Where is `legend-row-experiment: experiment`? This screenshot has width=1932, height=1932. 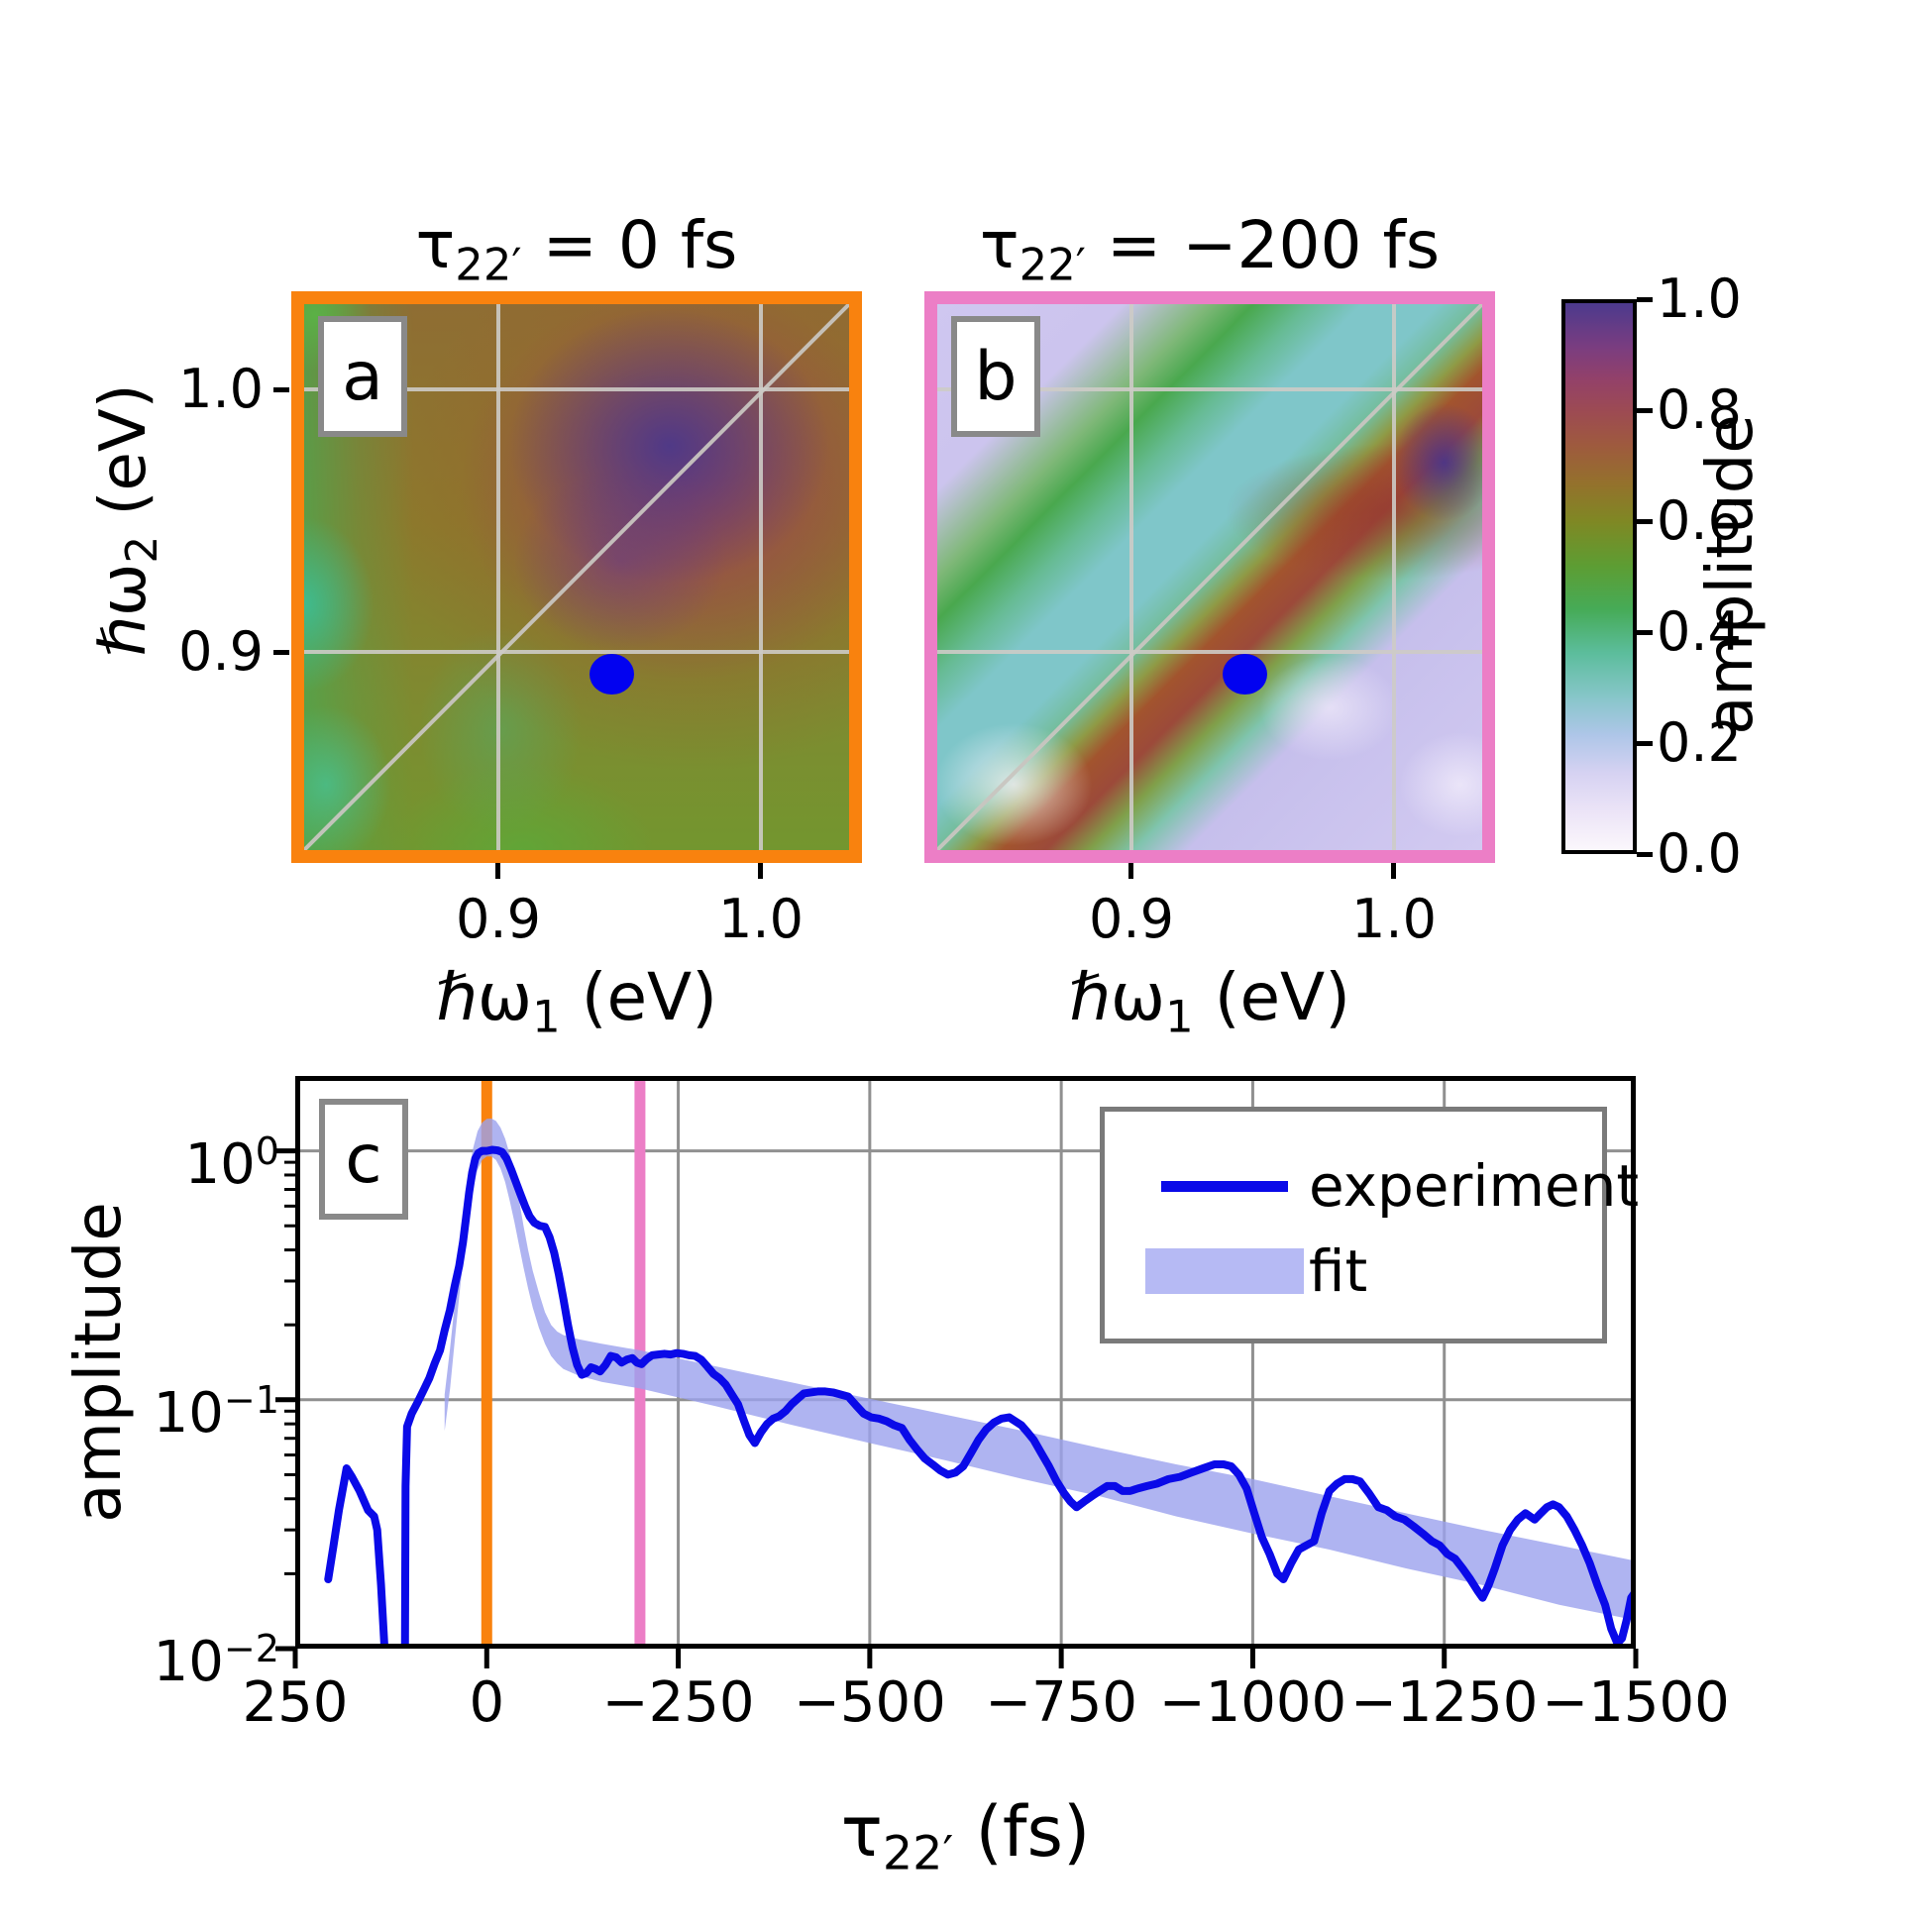 legend-row-experiment: experiment is located at coordinates (1390, 1186).